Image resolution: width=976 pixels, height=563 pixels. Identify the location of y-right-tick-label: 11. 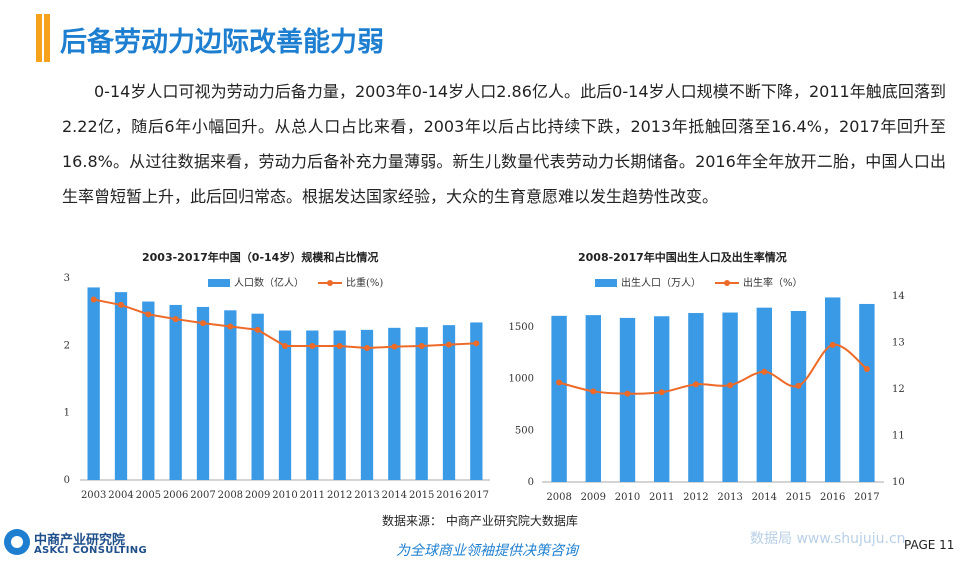
(898, 436).